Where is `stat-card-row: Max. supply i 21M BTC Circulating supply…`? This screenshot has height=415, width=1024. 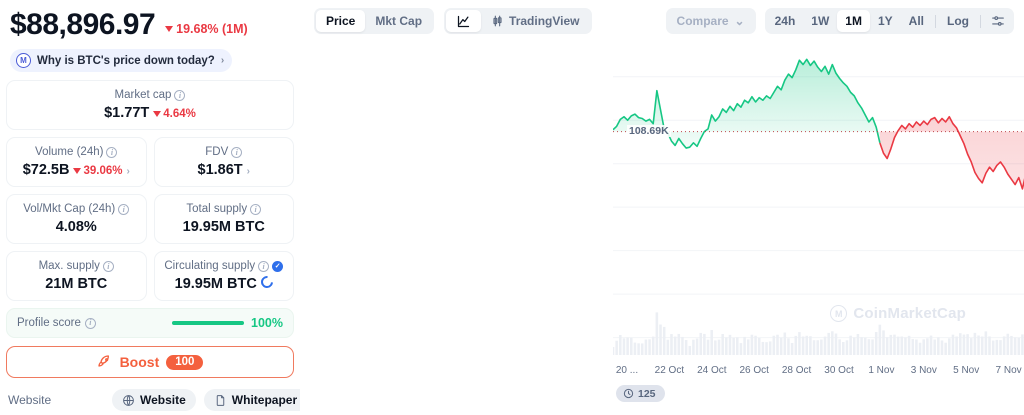 stat-card-row: Max. supply i 21M BTC Circulating supply… is located at coordinates (150, 276).